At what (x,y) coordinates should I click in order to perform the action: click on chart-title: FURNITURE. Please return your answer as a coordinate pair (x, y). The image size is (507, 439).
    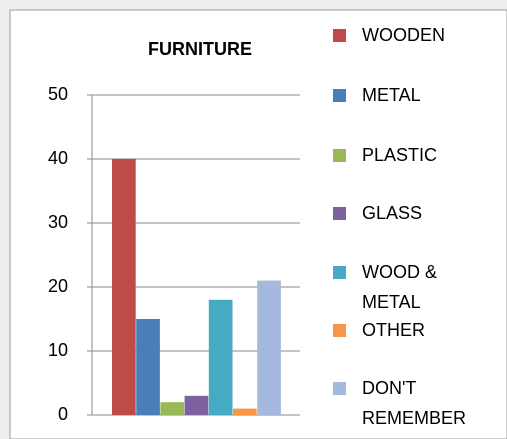
    Looking at the image, I should click on (200, 49).